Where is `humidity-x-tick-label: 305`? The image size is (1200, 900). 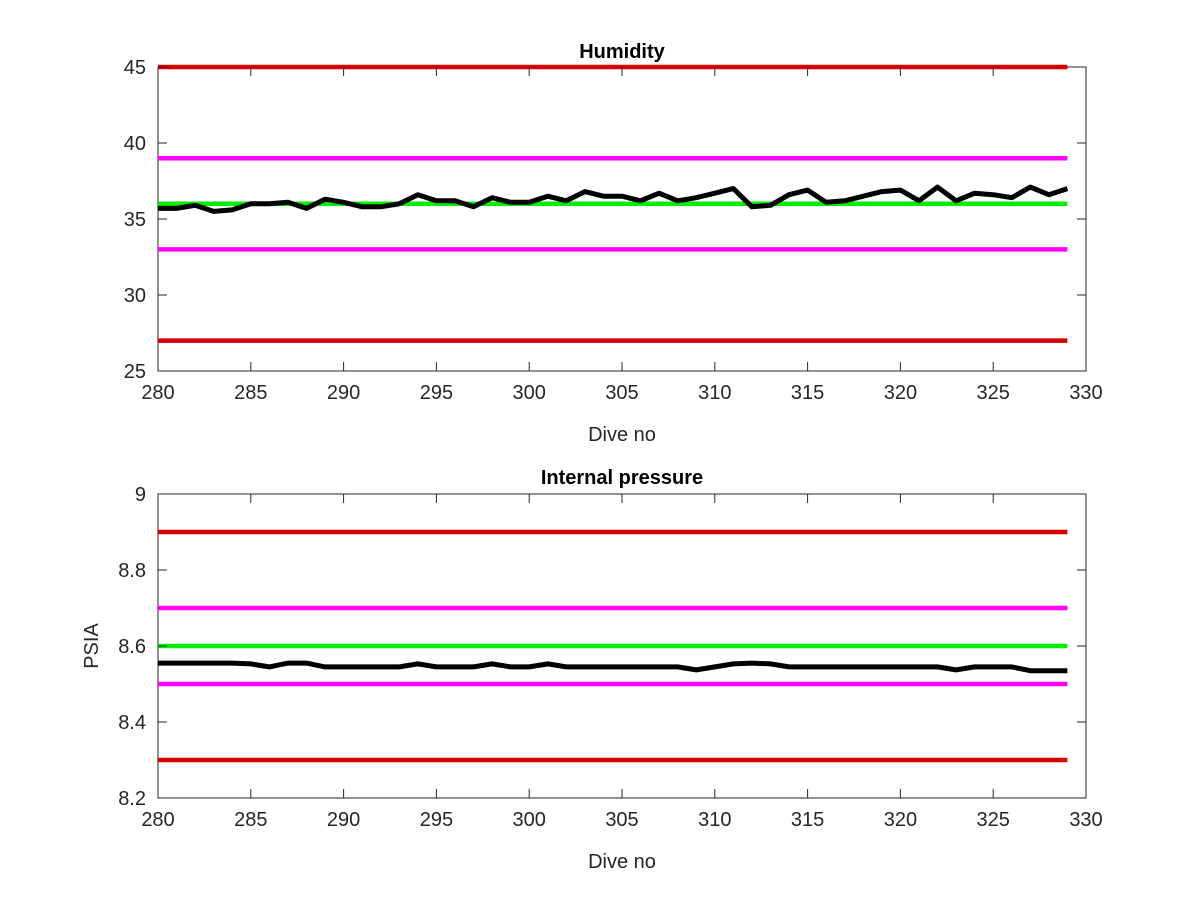 humidity-x-tick-label: 305 is located at coordinates (621, 393).